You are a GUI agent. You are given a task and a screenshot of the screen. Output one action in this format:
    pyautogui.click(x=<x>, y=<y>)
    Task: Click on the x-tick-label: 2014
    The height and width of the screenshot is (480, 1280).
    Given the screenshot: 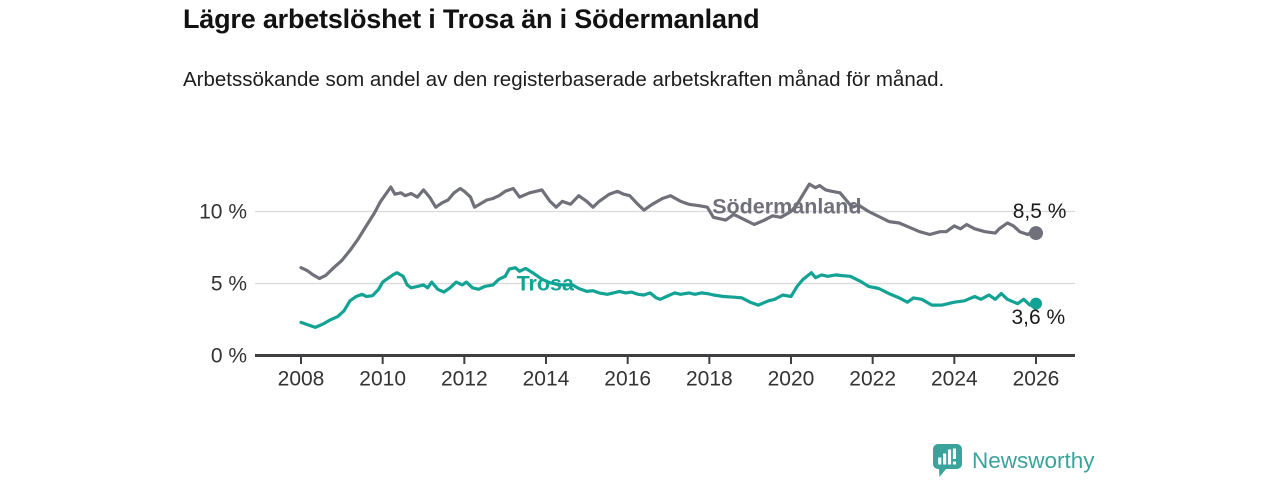 What is the action you would take?
    pyautogui.click(x=546, y=379)
    